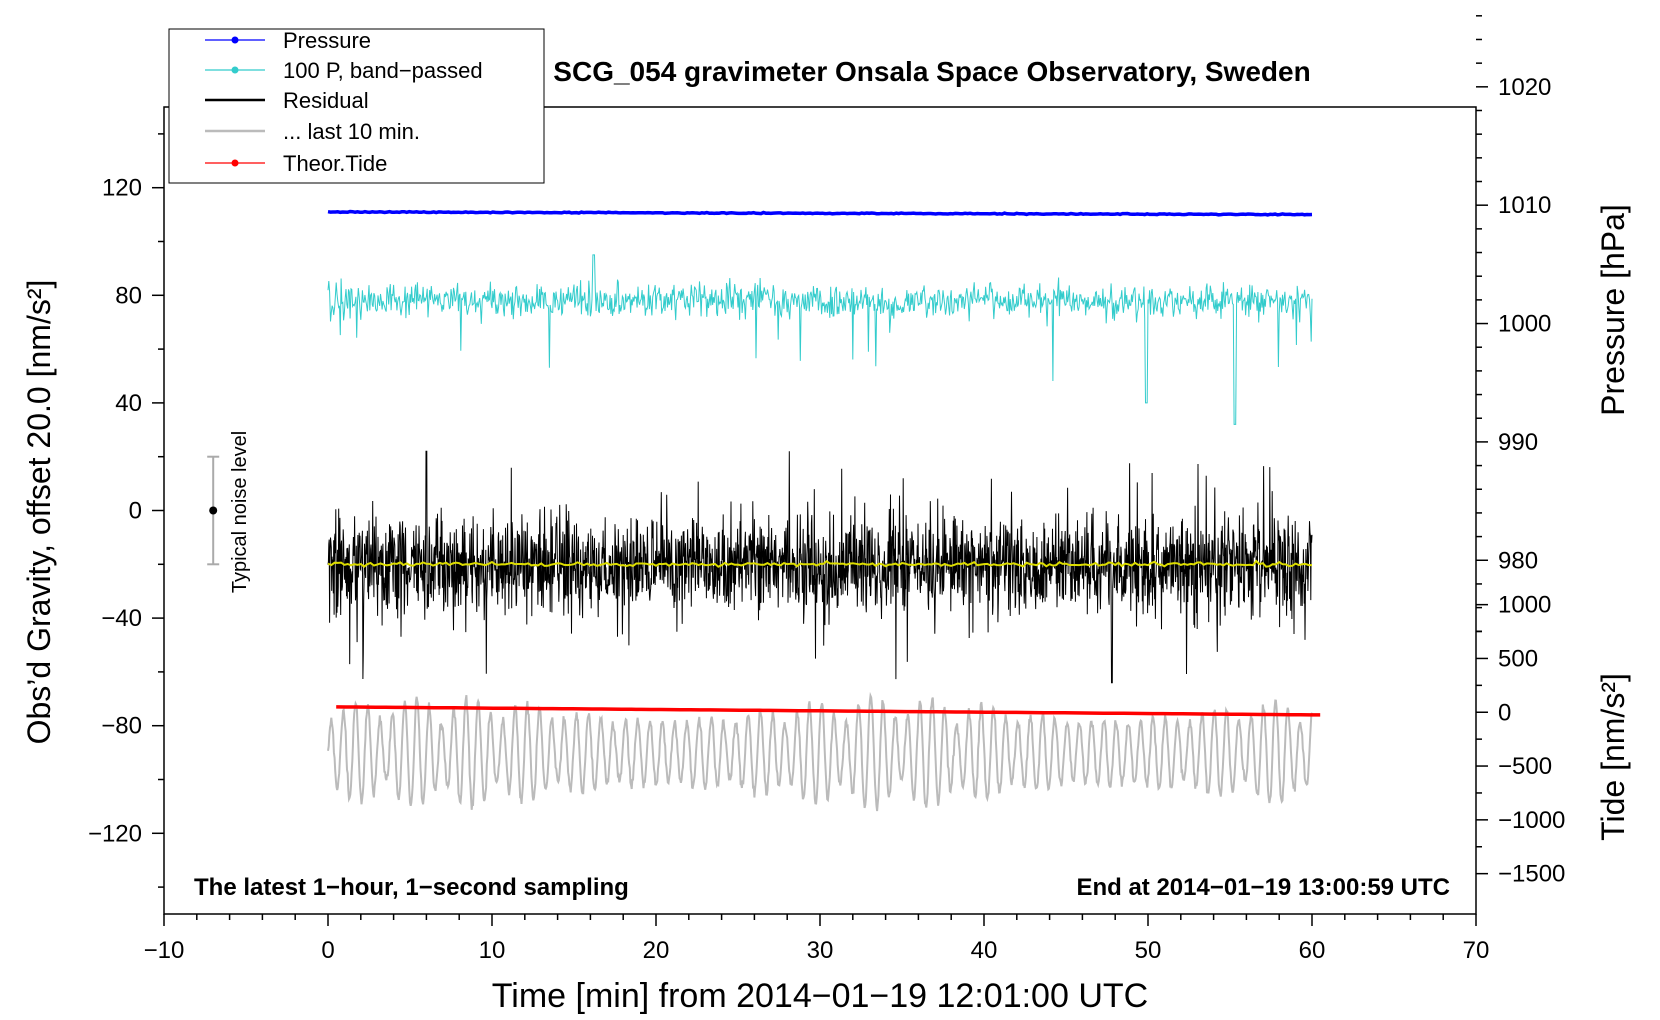 The height and width of the screenshot is (1020, 1660). What do you see at coordinates (820, 213) in the screenshot?
I see `series-pressure-line` at bounding box center [820, 213].